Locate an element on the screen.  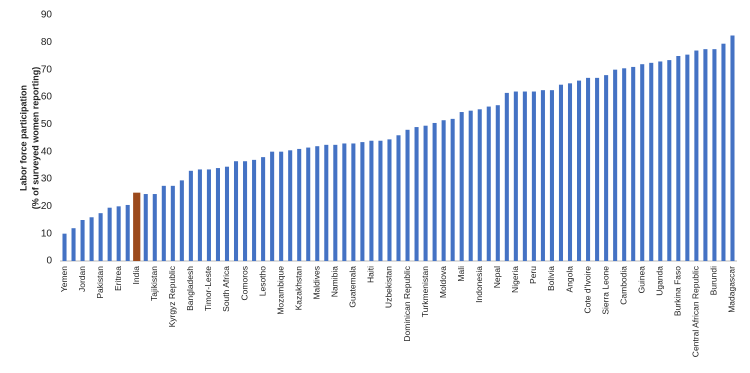
y-tick-label: 50 is located at coordinates (47, 124).